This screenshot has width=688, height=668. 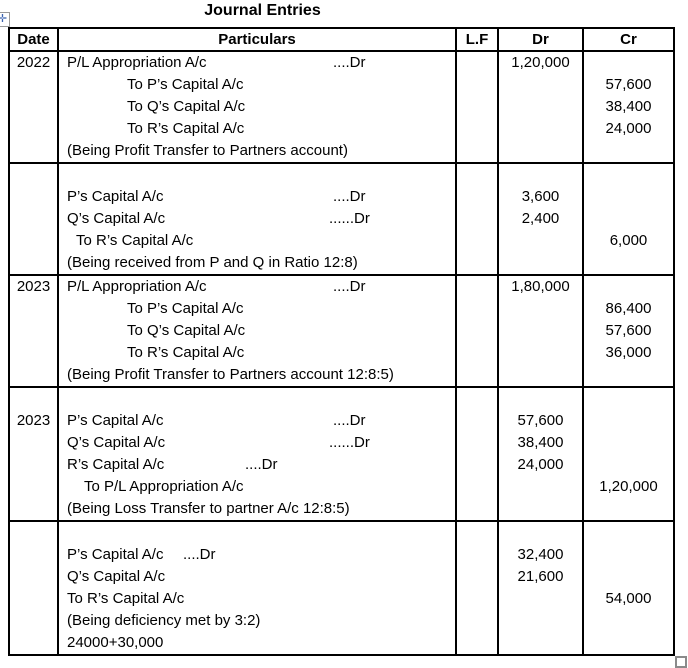 I want to click on narration-line: (Being deficiency met by 3:2), so click(x=257, y=621).